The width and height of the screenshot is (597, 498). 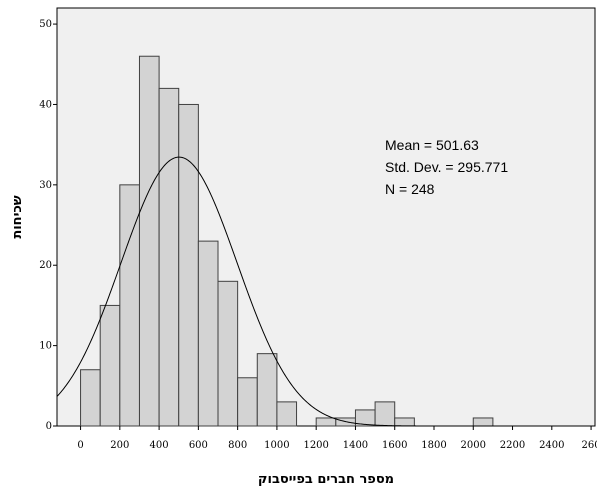 I want to click on stats-mean: Mean = 501.63, so click(x=432, y=145).